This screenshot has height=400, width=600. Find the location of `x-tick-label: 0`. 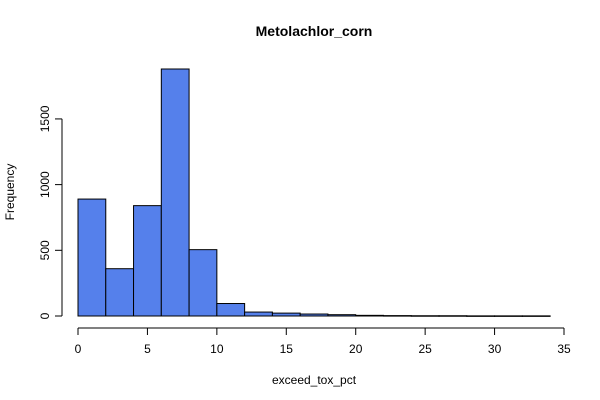

x-tick-label: 0 is located at coordinates (78, 349).